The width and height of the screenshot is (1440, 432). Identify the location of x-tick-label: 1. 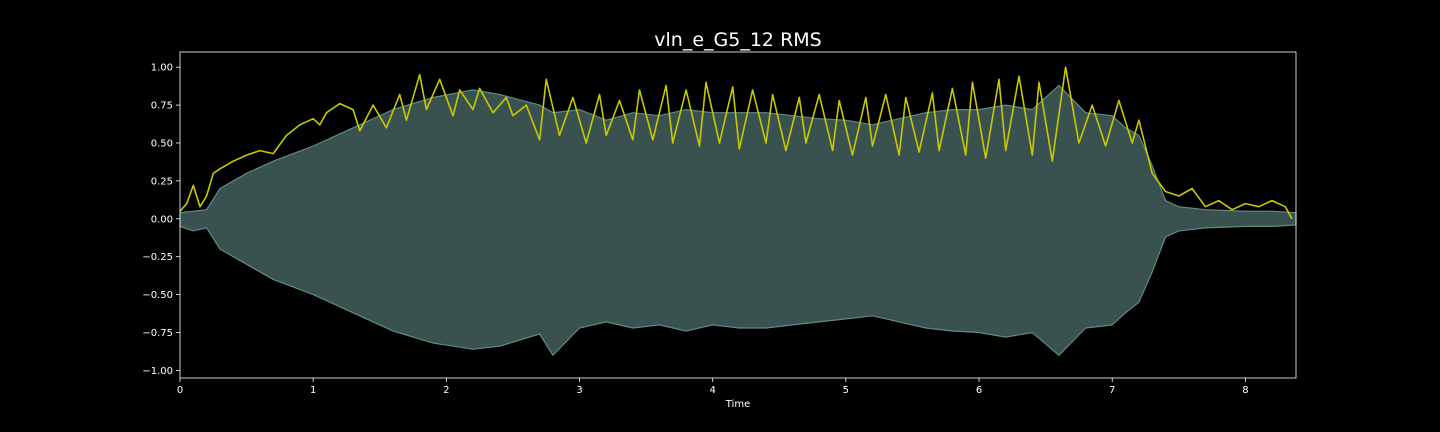
(313, 390).